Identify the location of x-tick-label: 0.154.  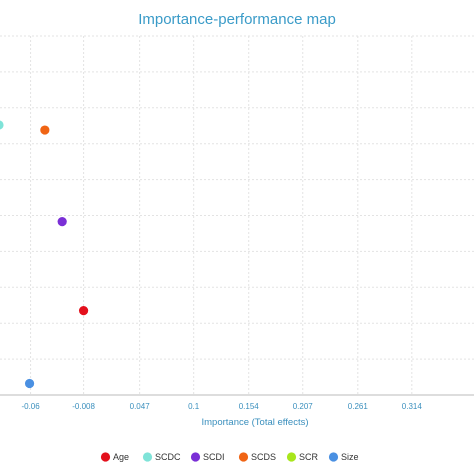
(249, 406).